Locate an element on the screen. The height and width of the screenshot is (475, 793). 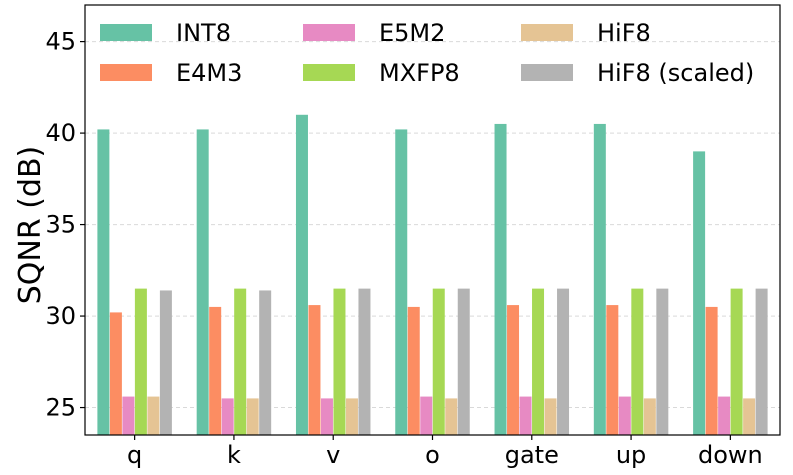
bar-gate-mxfp8 is located at coordinates (538, 361).